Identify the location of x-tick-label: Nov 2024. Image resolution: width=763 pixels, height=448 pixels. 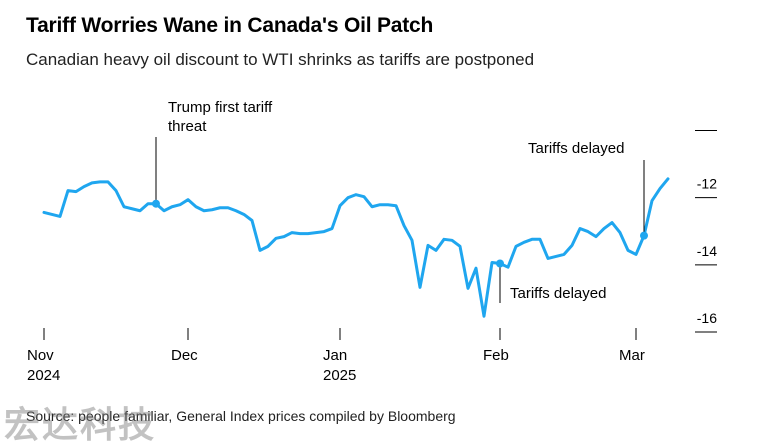
(44, 365).